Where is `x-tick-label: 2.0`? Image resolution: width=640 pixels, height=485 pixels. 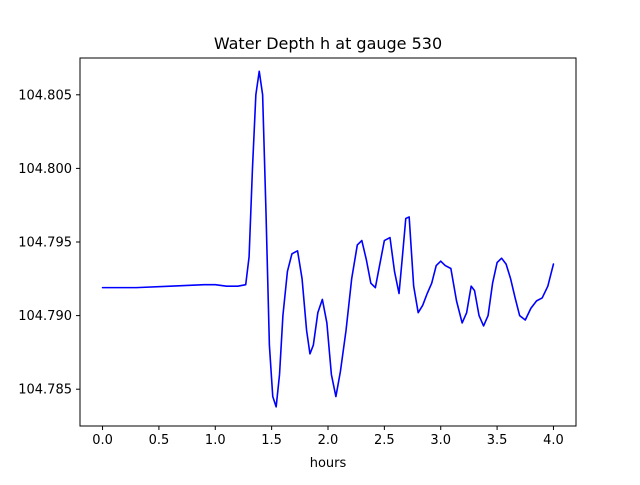 x-tick-label: 2.0 is located at coordinates (328, 440).